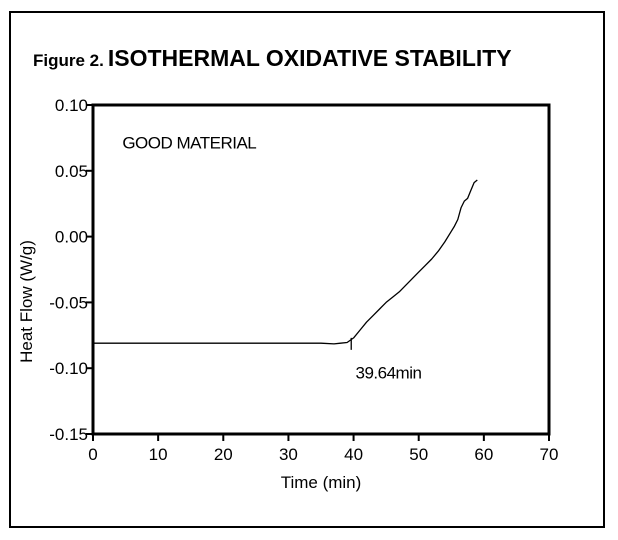 The height and width of the screenshot is (540, 618). I want to click on y-tick-label: -0.15, so click(68, 434).